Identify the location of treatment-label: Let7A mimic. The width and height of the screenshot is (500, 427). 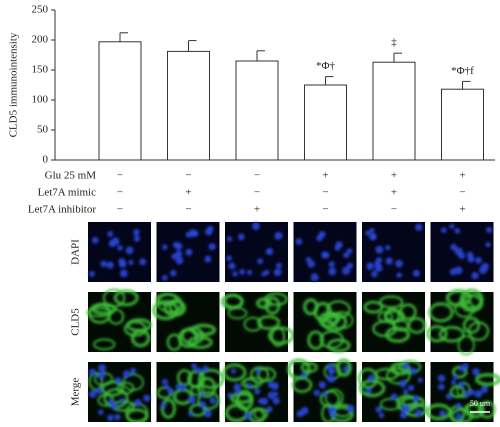
(67, 193).